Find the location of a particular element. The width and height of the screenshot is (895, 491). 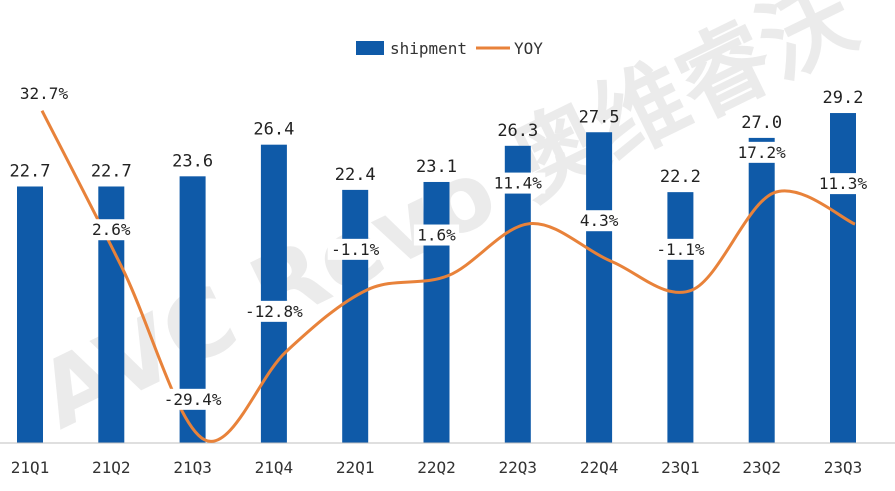

bar-value-21Q4: 26.4 is located at coordinates (273, 130).